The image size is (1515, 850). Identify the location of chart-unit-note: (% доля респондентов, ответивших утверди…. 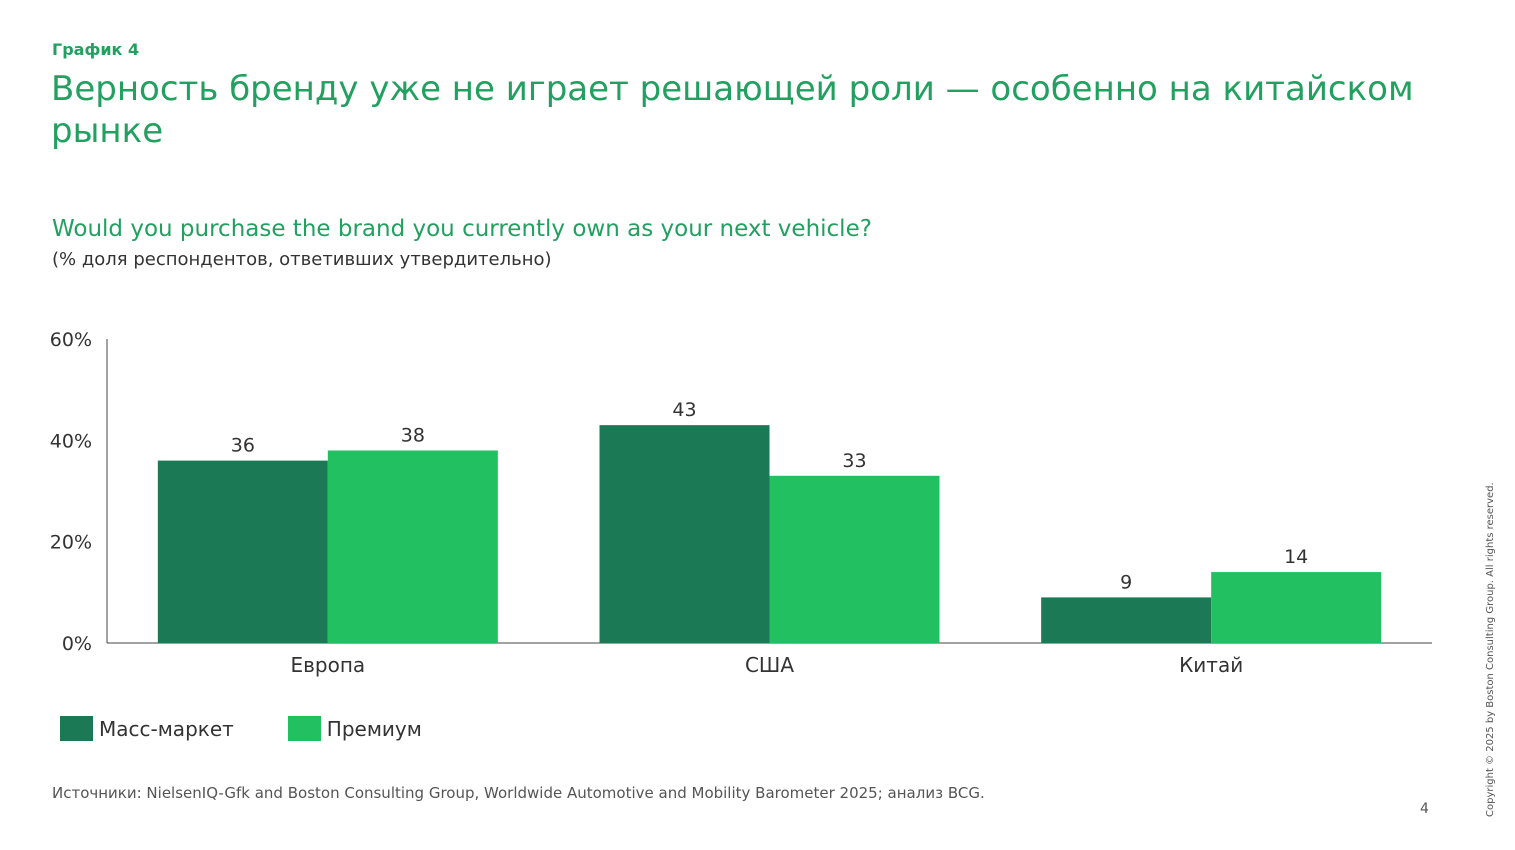
(302, 259).